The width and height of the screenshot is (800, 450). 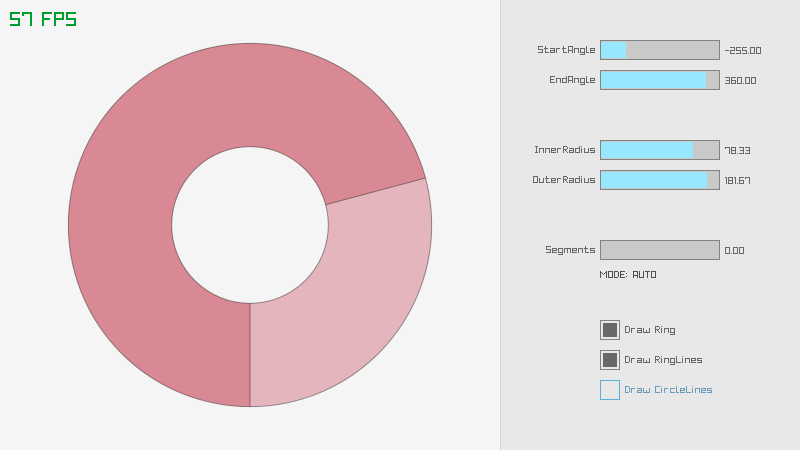 I want to click on checkbox-label-draw-circlelines: Draw CircleLines, so click(x=669, y=390).